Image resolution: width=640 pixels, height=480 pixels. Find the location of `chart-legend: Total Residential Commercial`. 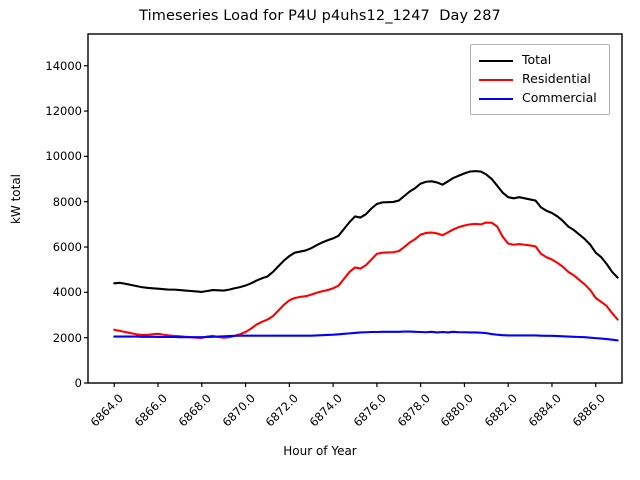

chart-legend: Total Residential Commercial is located at coordinates (540, 79).